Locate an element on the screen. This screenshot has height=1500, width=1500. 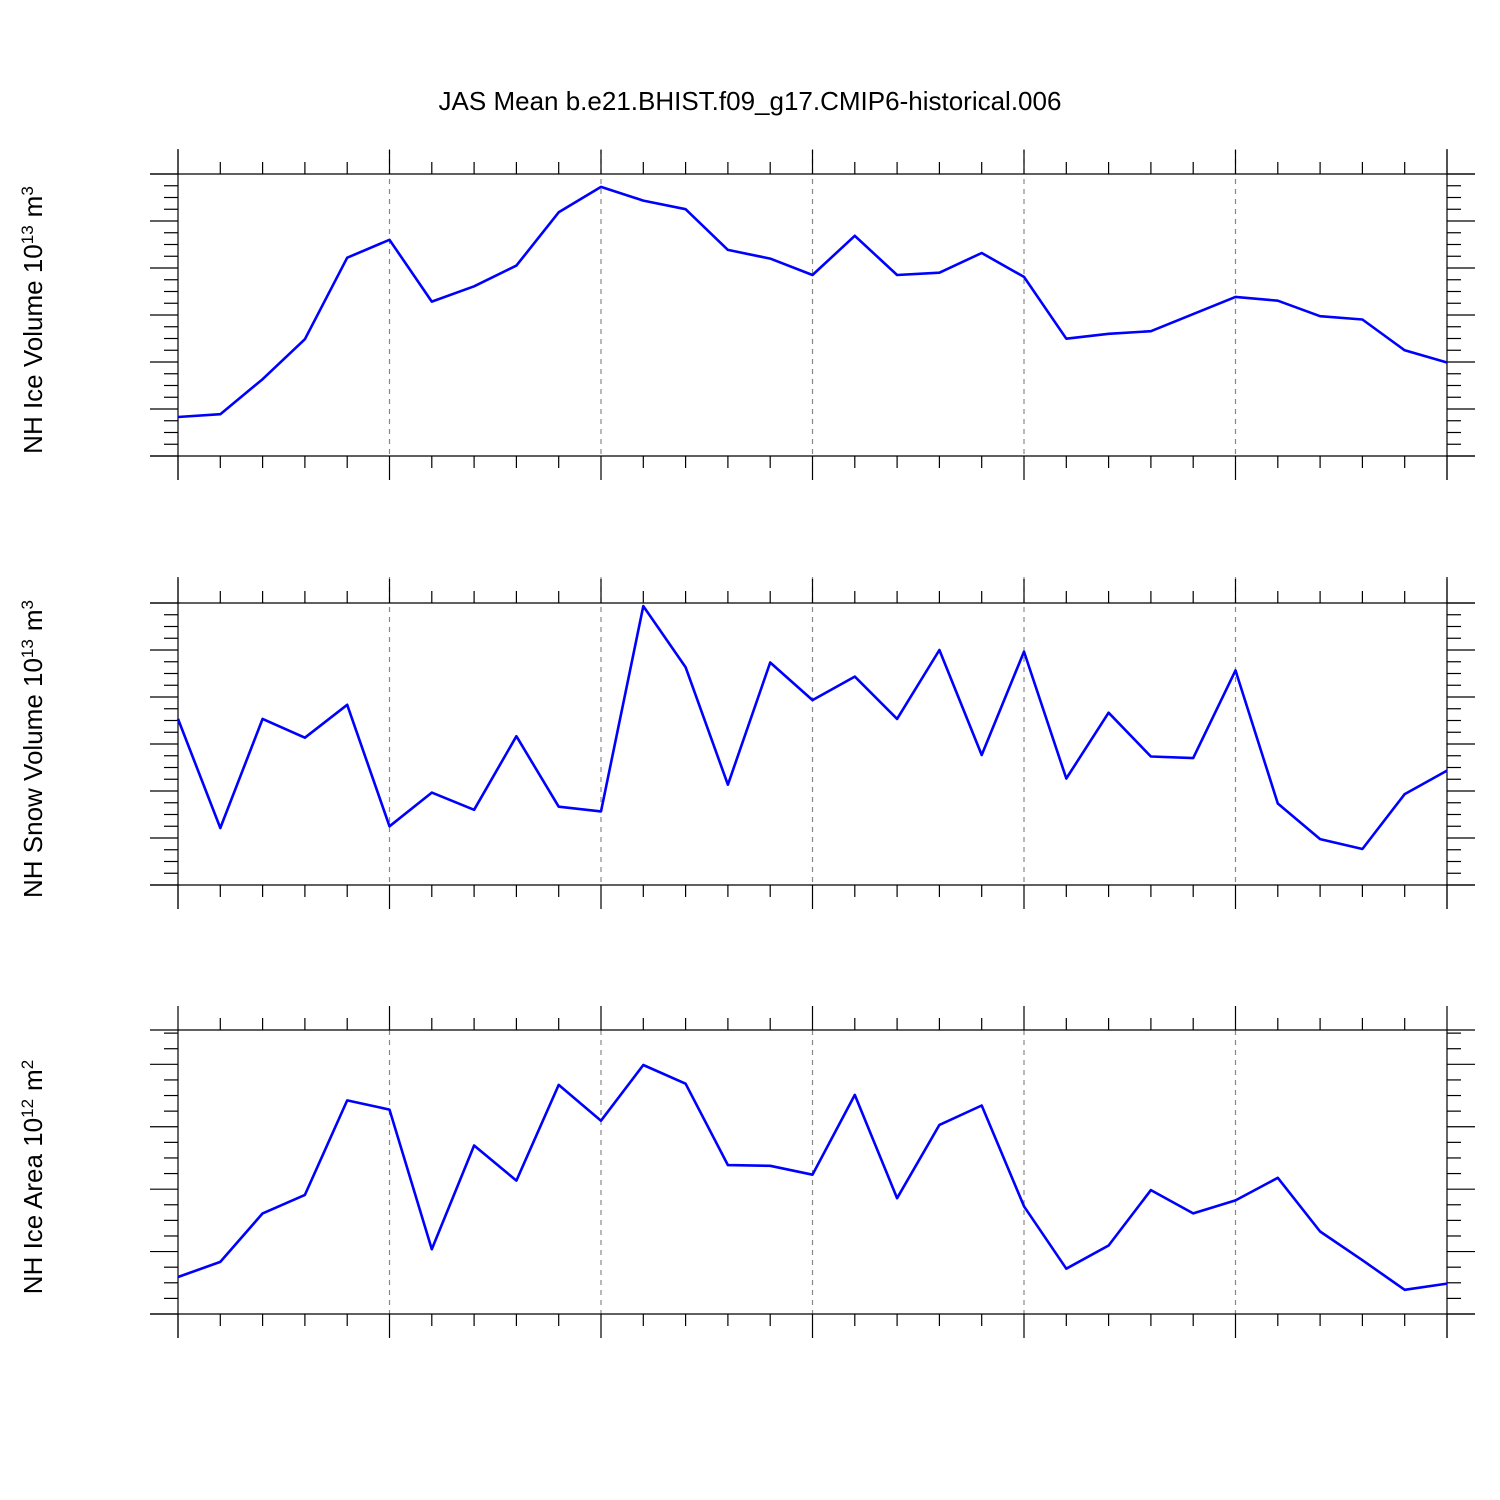
y-axis-label-exponent: 12 is located at coordinates (27, 1108).